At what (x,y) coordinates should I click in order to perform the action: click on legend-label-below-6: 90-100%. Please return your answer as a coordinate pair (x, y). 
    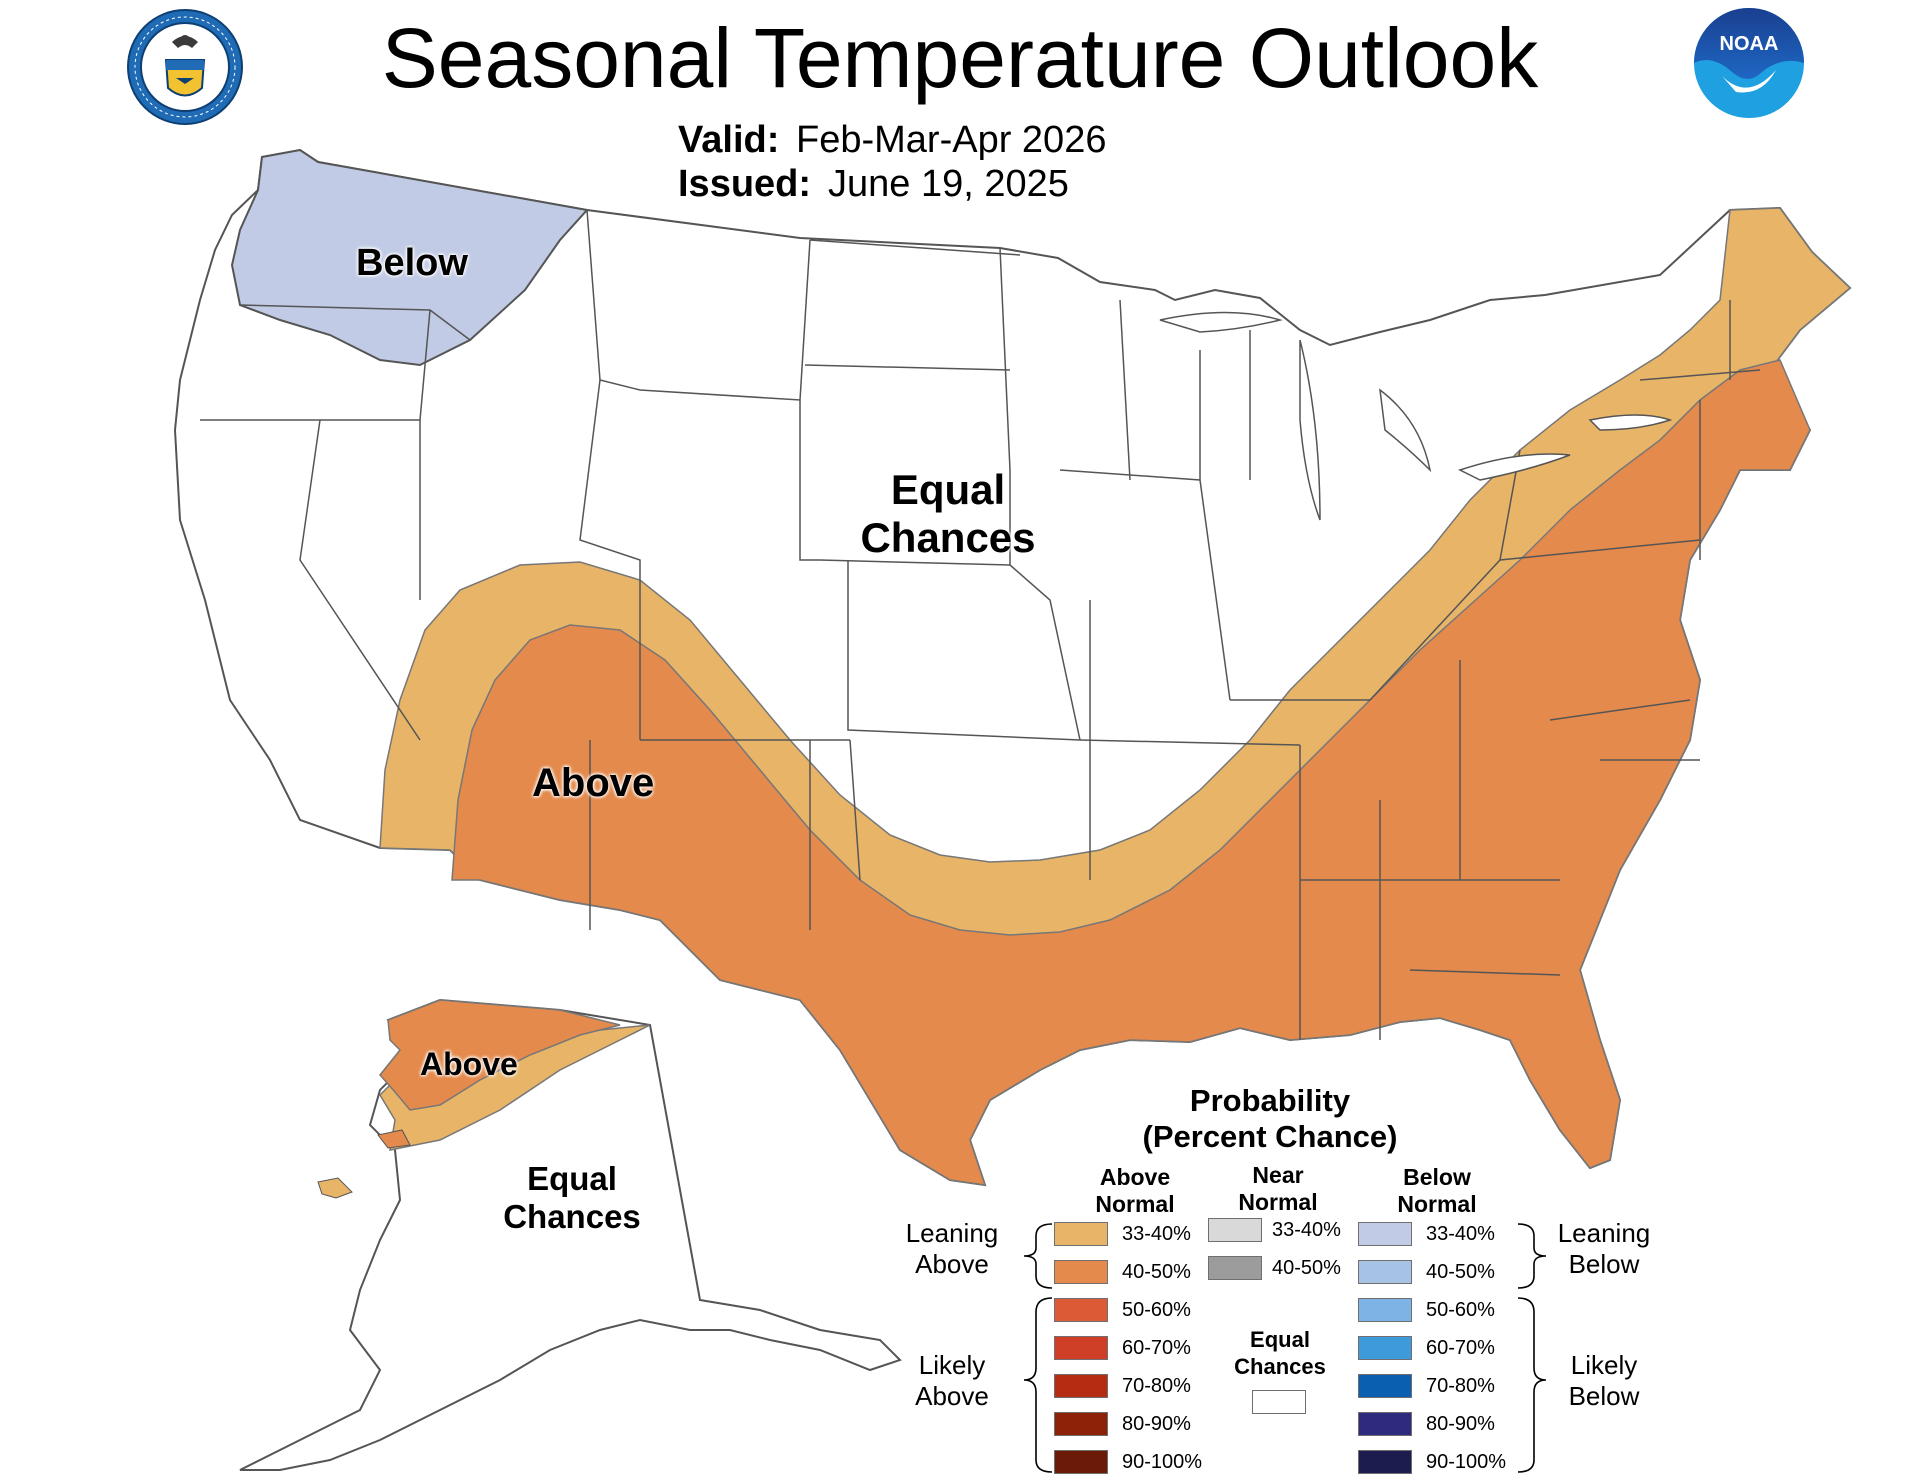
    Looking at the image, I should click on (1466, 1462).